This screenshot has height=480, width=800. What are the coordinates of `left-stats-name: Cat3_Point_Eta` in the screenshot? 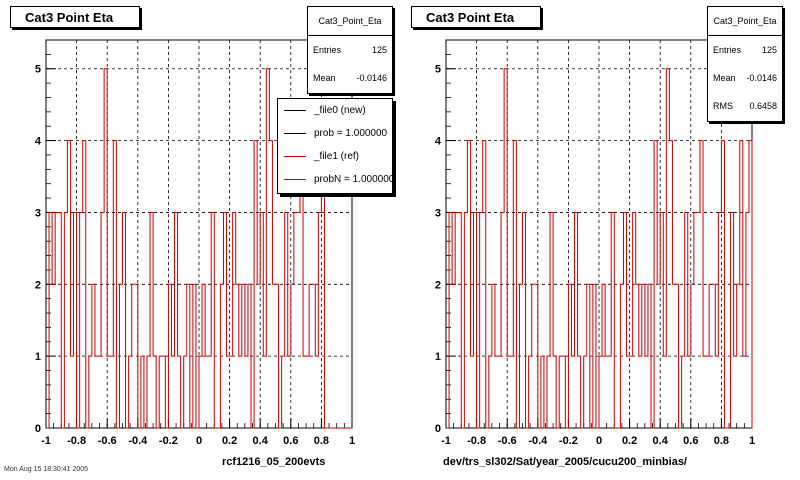 It's located at (350, 21).